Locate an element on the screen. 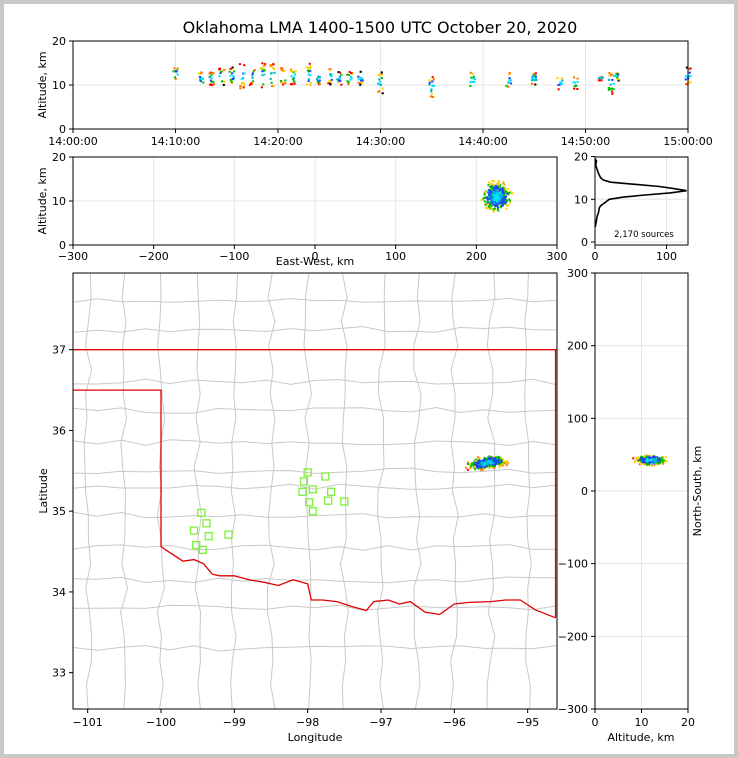  ew-tick-label: −300 is located at coordinates (73, 256).